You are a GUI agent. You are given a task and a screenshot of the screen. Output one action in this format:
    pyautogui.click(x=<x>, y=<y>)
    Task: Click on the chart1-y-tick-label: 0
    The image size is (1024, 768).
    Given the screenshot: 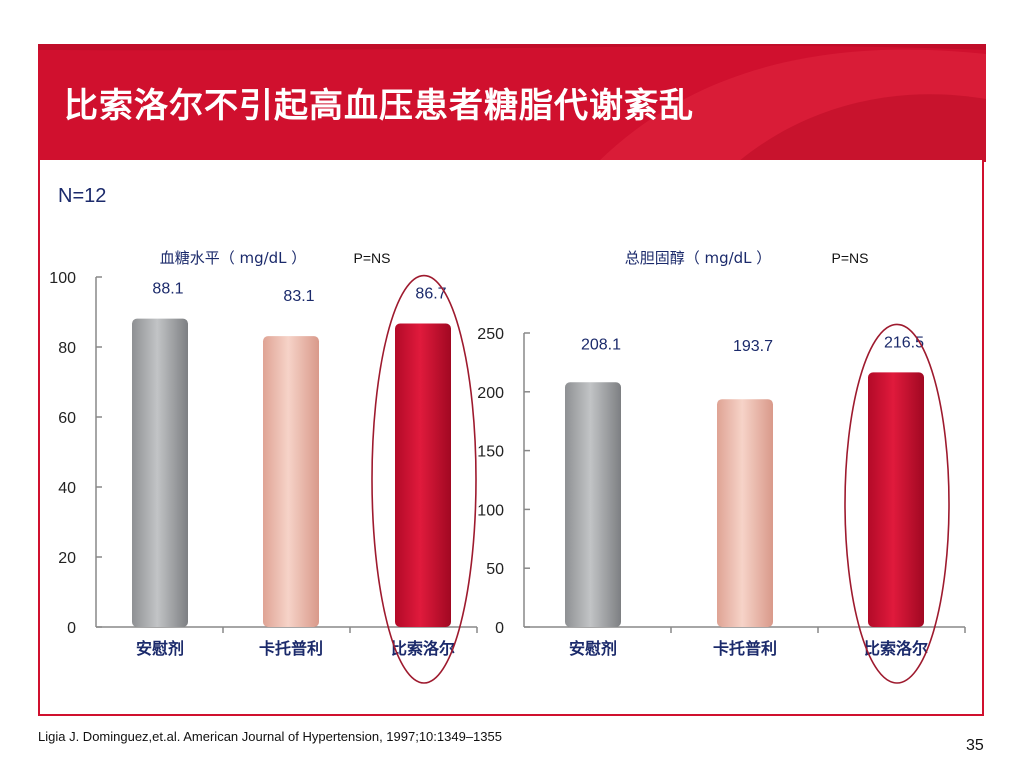 What is the action you would take?
    pyautogui.click(x=71, y=628)
    